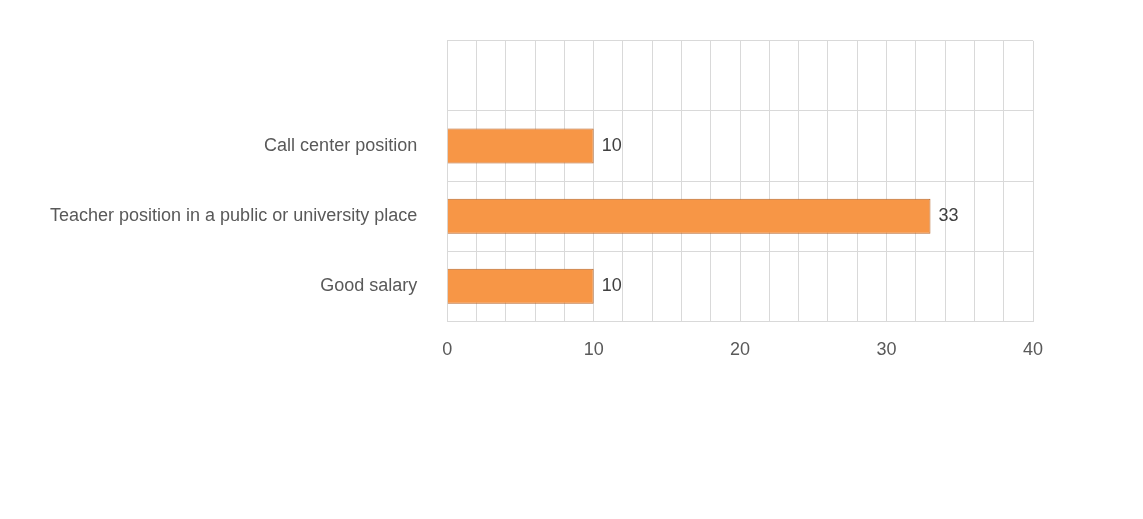 The height and width of the screenshot is (519, 1143). I want to click on x-tick-label: 30, so click(886, 349).